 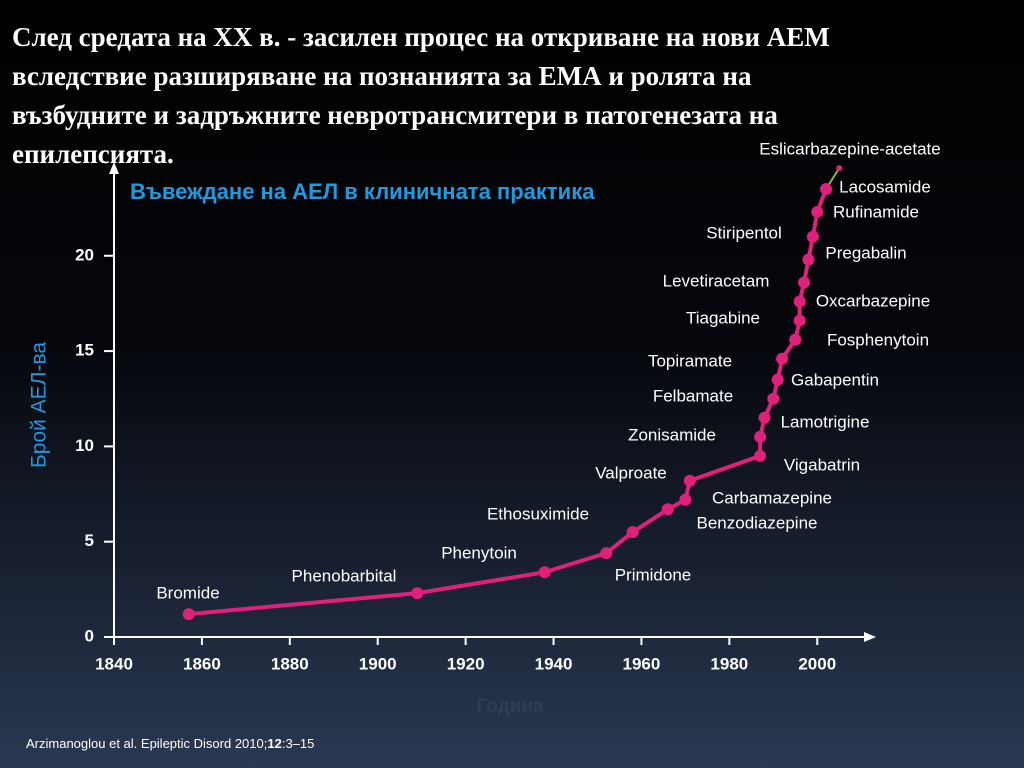 What do you see at coordinates (510, 706) in the screenshot?
I see `x-axis-label: Година` at bounding box center [510, 706].